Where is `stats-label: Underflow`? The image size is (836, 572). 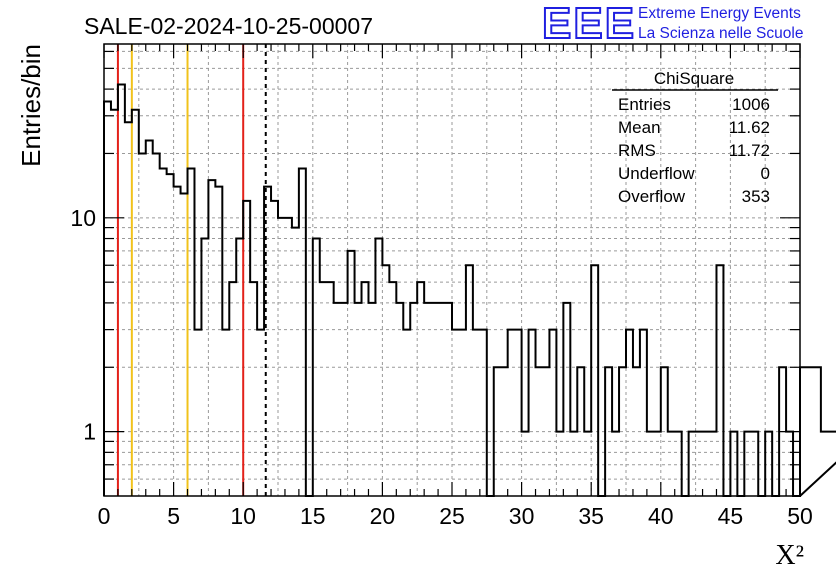 stats-label: Underflow is located at coordinates (656, 173).